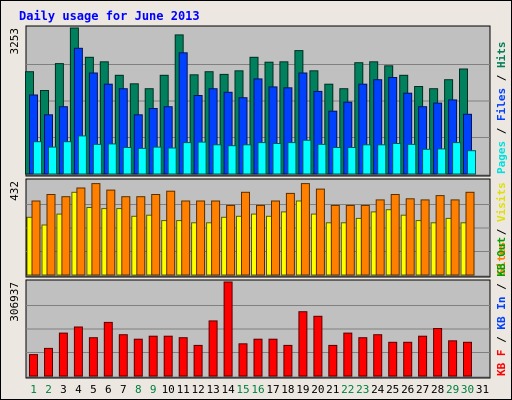 The width and height of the screenshot is (512, 400). I want to click on legend-entry: KB F, so click(501, 363).